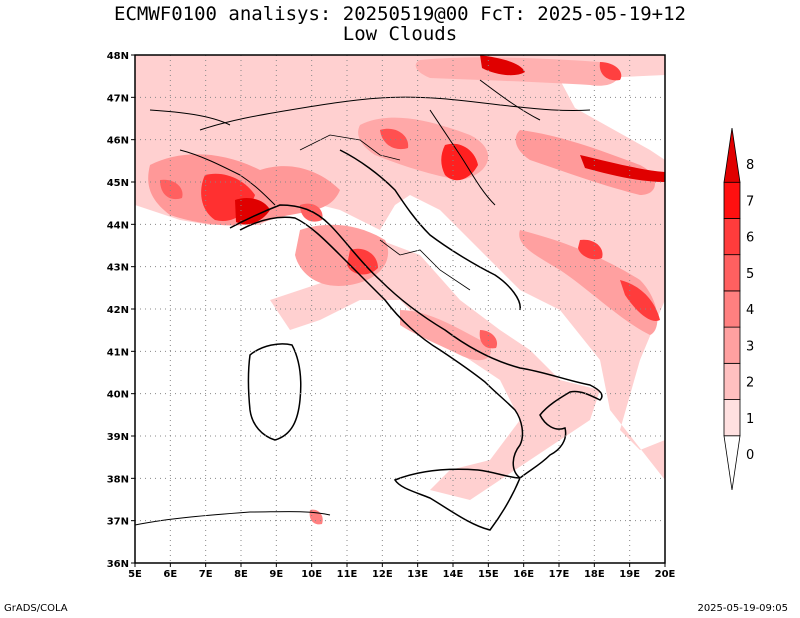  What do you see at coordinates (135, 574) in the screenshot?
I see `lon-tick-label: 5E` at bounding box center [135, 574].